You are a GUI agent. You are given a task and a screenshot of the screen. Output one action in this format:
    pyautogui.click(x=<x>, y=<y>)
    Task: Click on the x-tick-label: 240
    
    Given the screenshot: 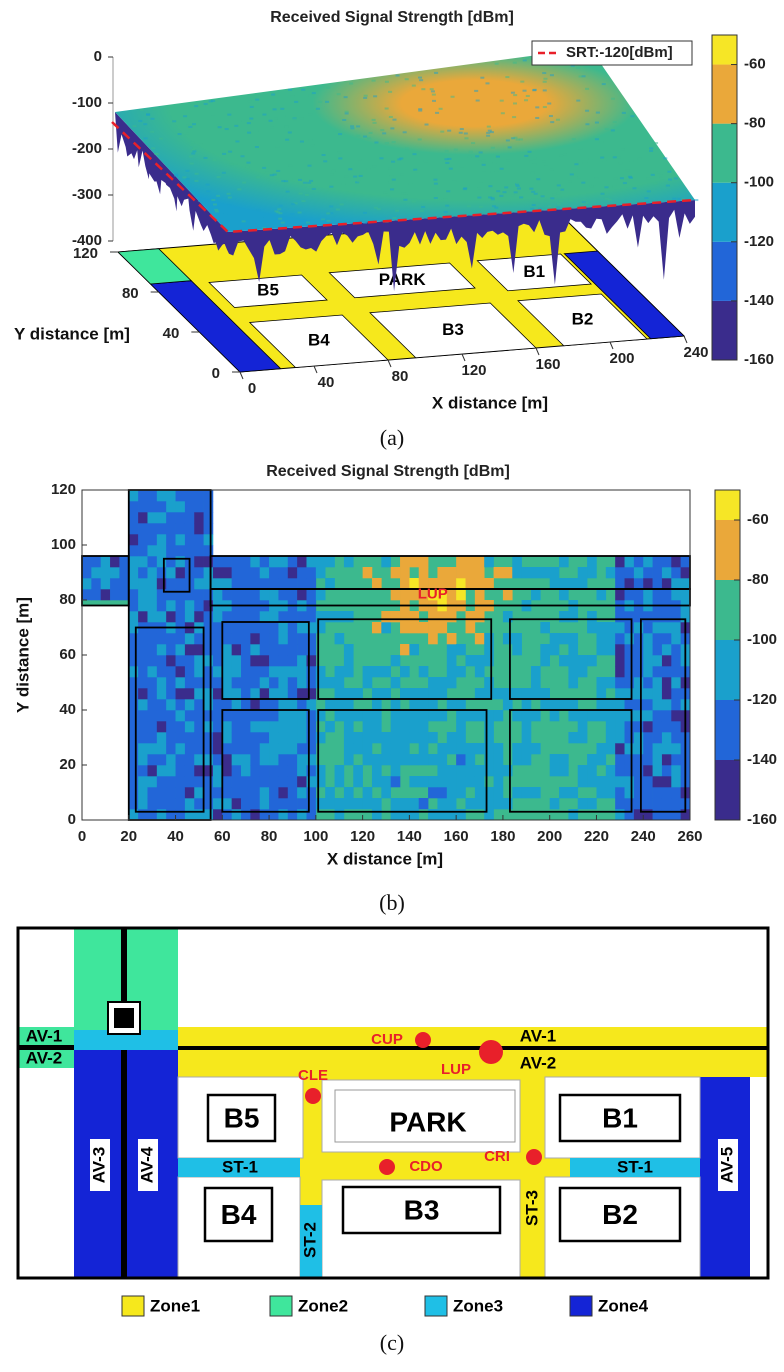 What is the action you would take?
    pyautogui.click(x=643, y=836)
    